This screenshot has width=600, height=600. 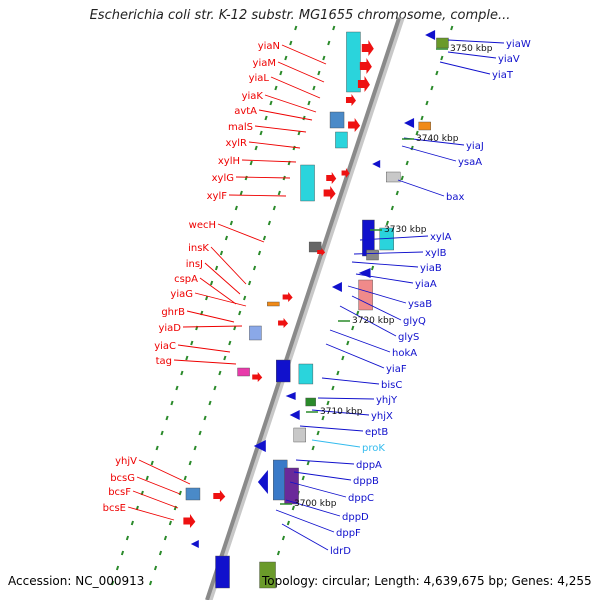 What do you see at coordinates (404, 353) in the screenshot?
I see `gene-label-right: hokA` at bounding box center [404, 353].